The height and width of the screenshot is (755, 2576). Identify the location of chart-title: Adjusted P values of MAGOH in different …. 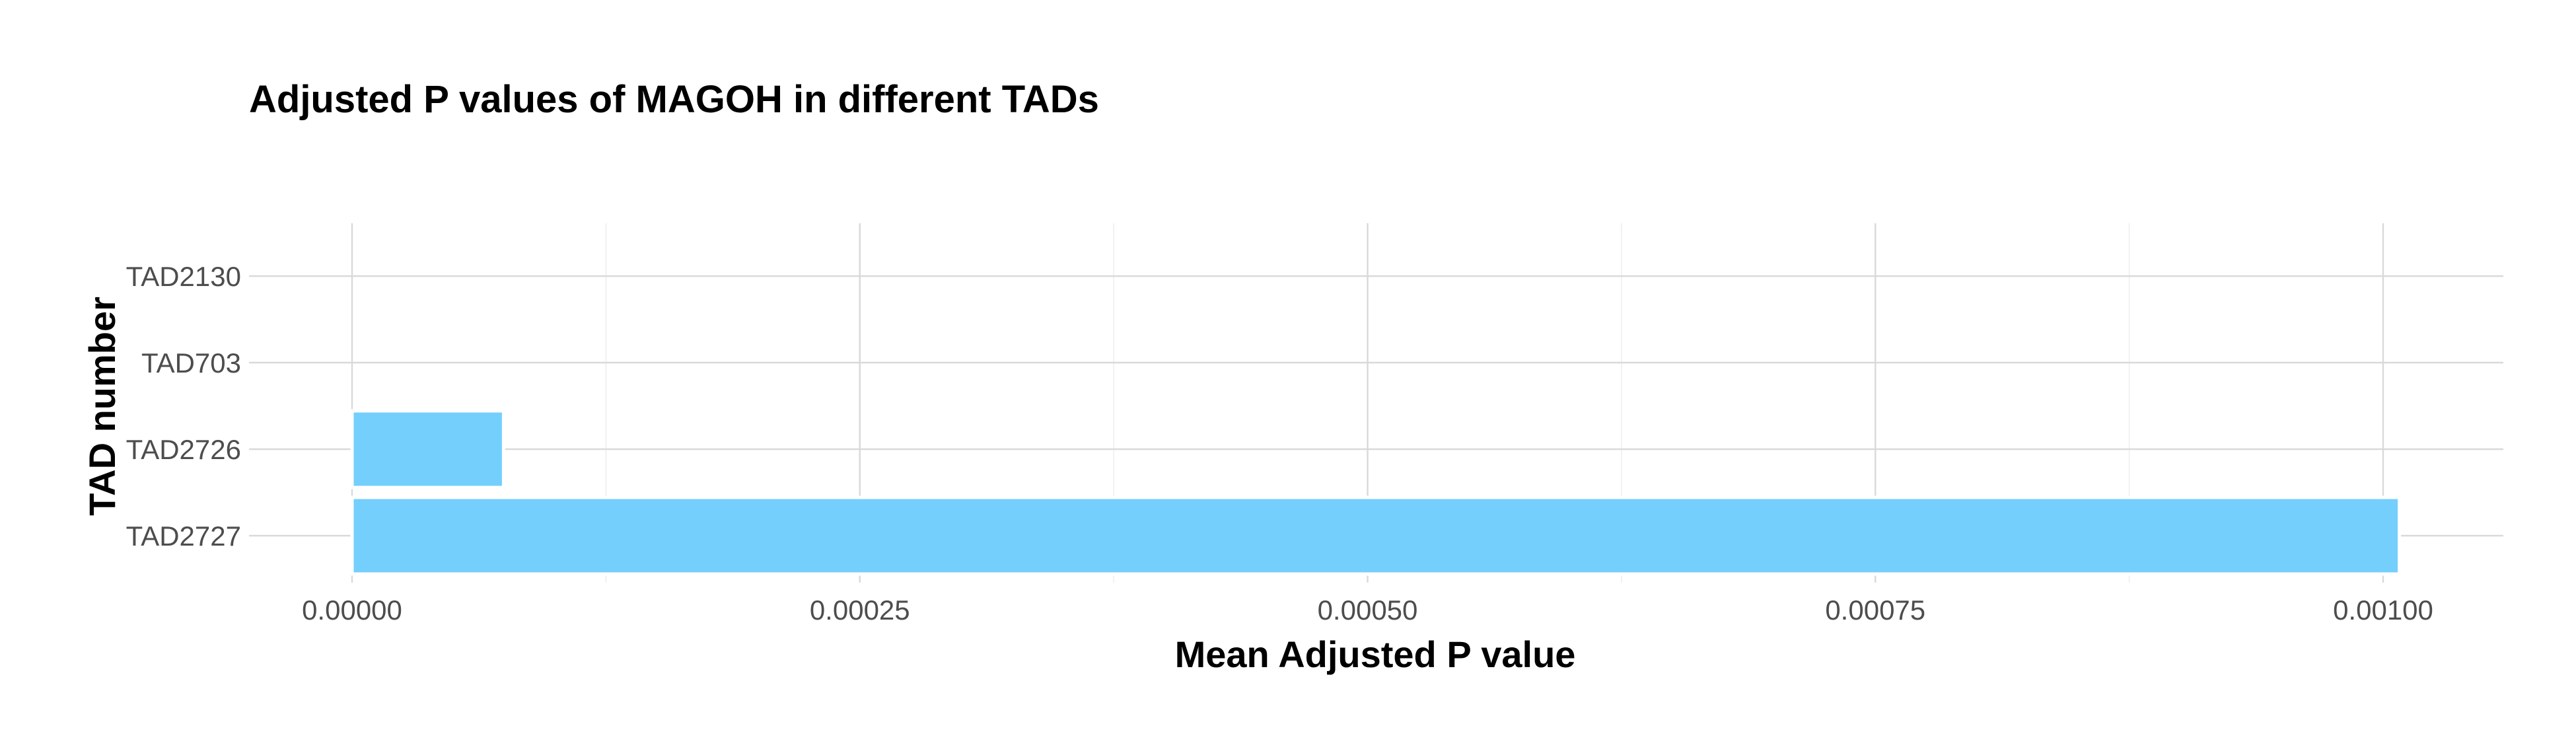
(674, 100).